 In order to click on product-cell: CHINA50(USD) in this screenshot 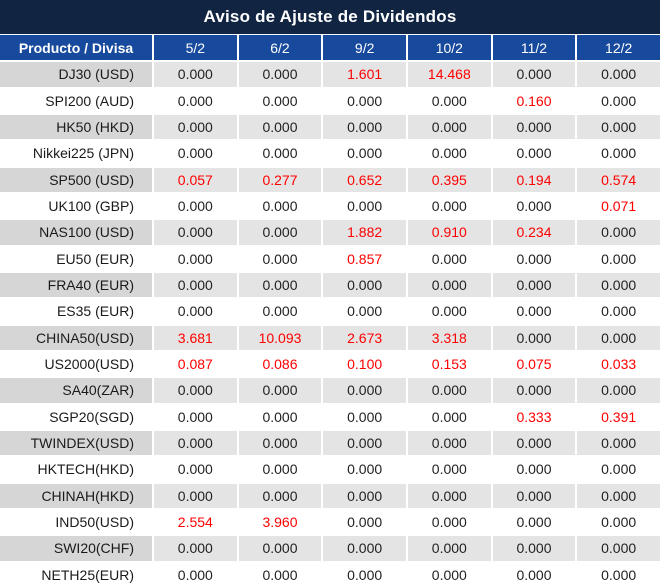, I will do `click(76, 336)`.